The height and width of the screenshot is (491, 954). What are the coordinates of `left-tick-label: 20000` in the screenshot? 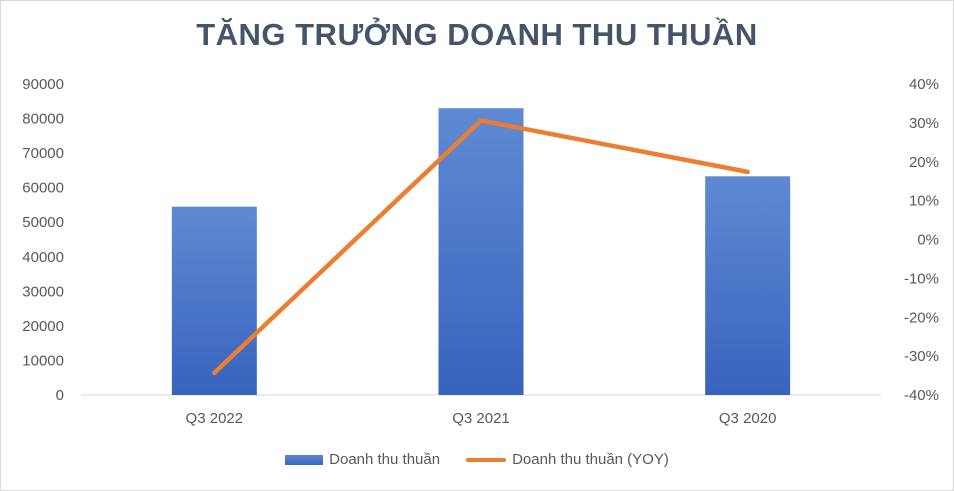 It's located at (43, 326).